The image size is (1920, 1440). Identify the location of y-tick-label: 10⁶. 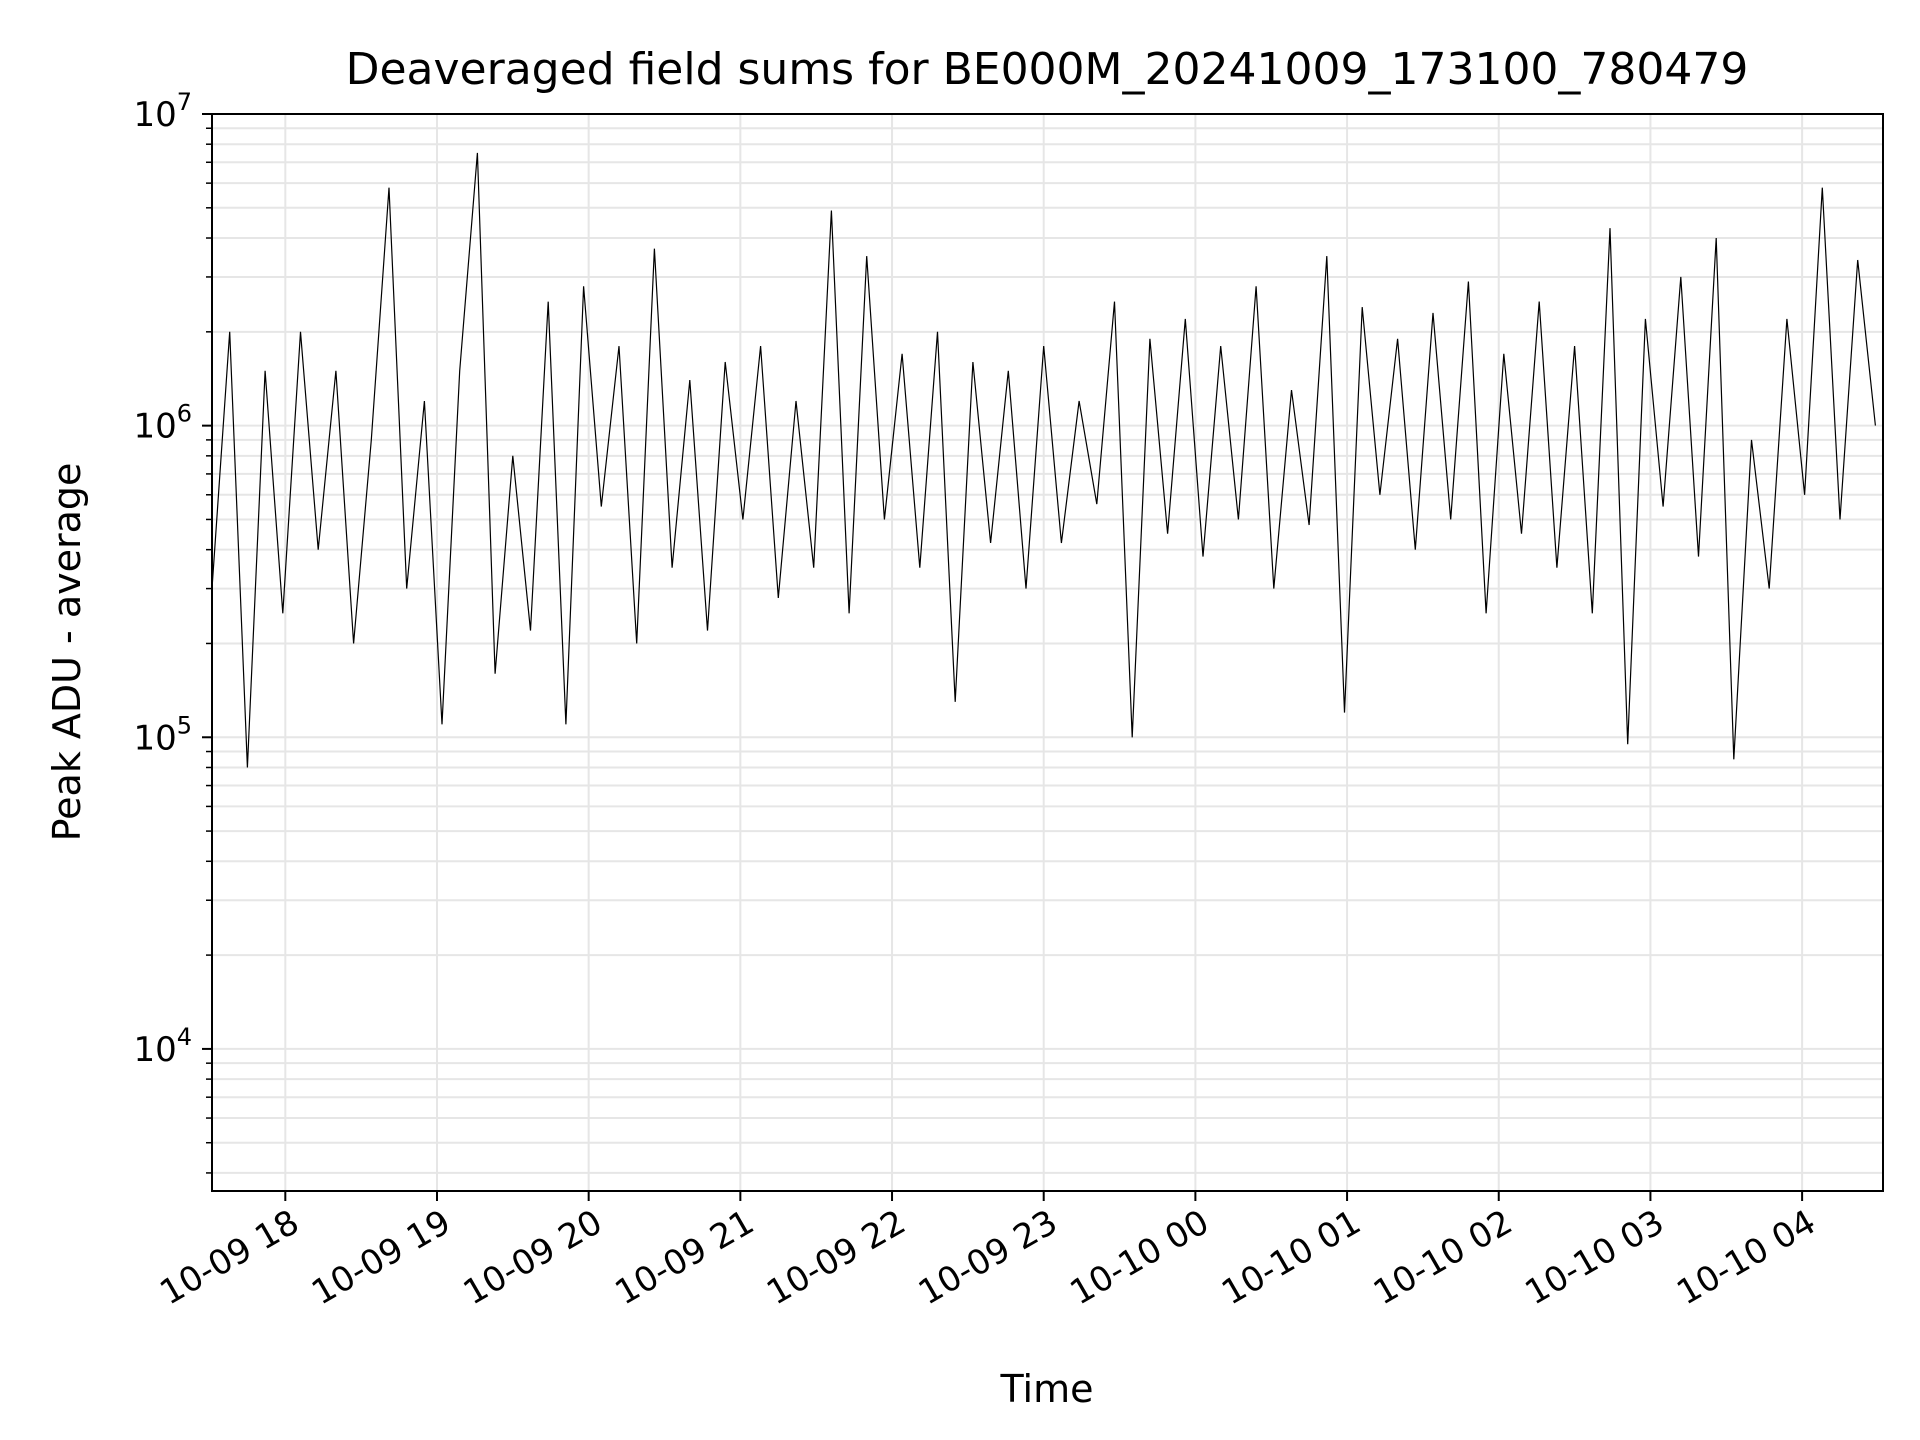
(162, 423).